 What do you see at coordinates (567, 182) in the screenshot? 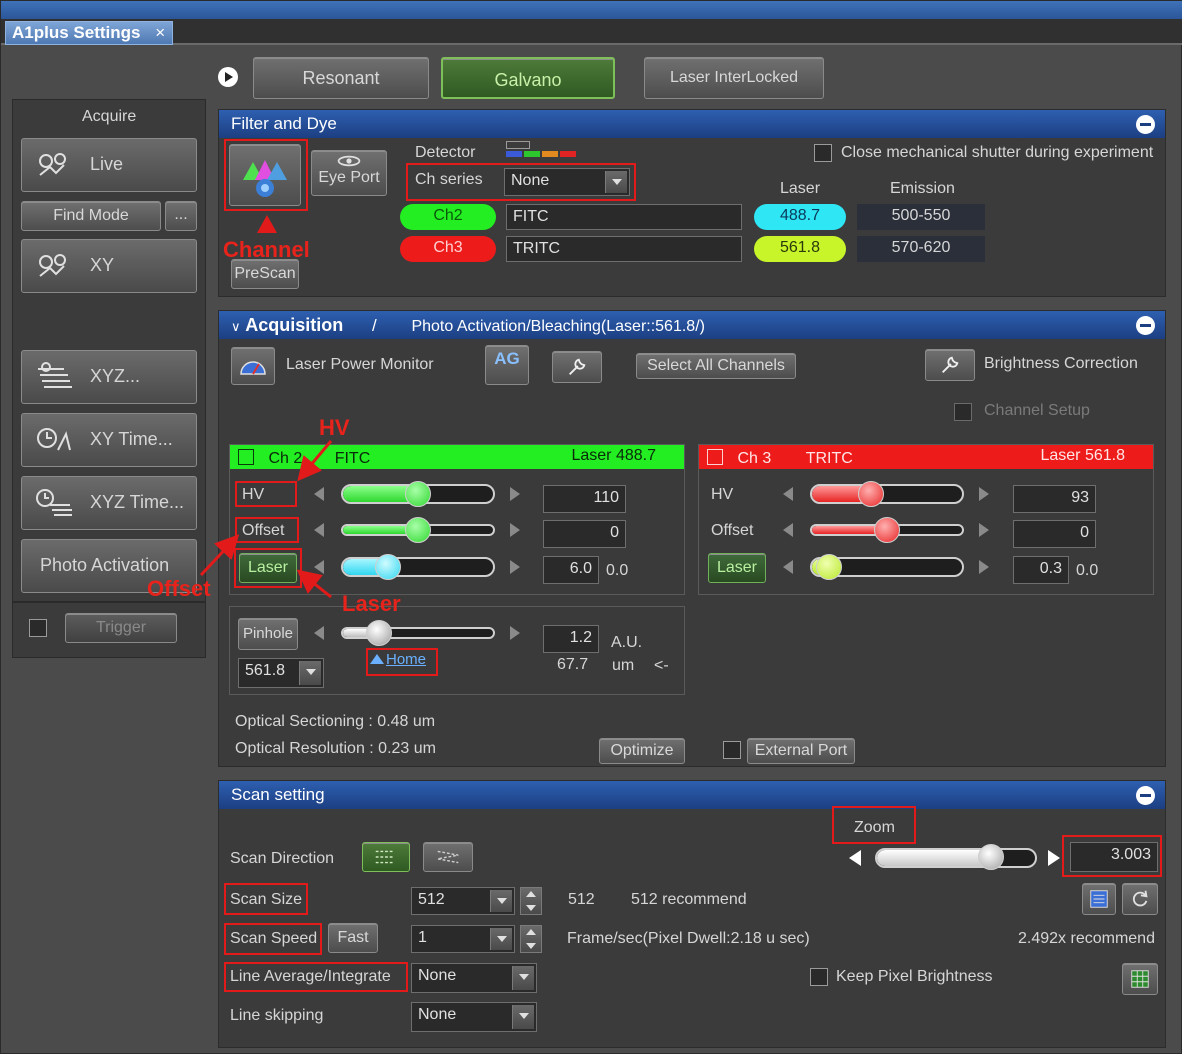
I see `ch-series-dropdown: None` at bounding box center [567, 182].